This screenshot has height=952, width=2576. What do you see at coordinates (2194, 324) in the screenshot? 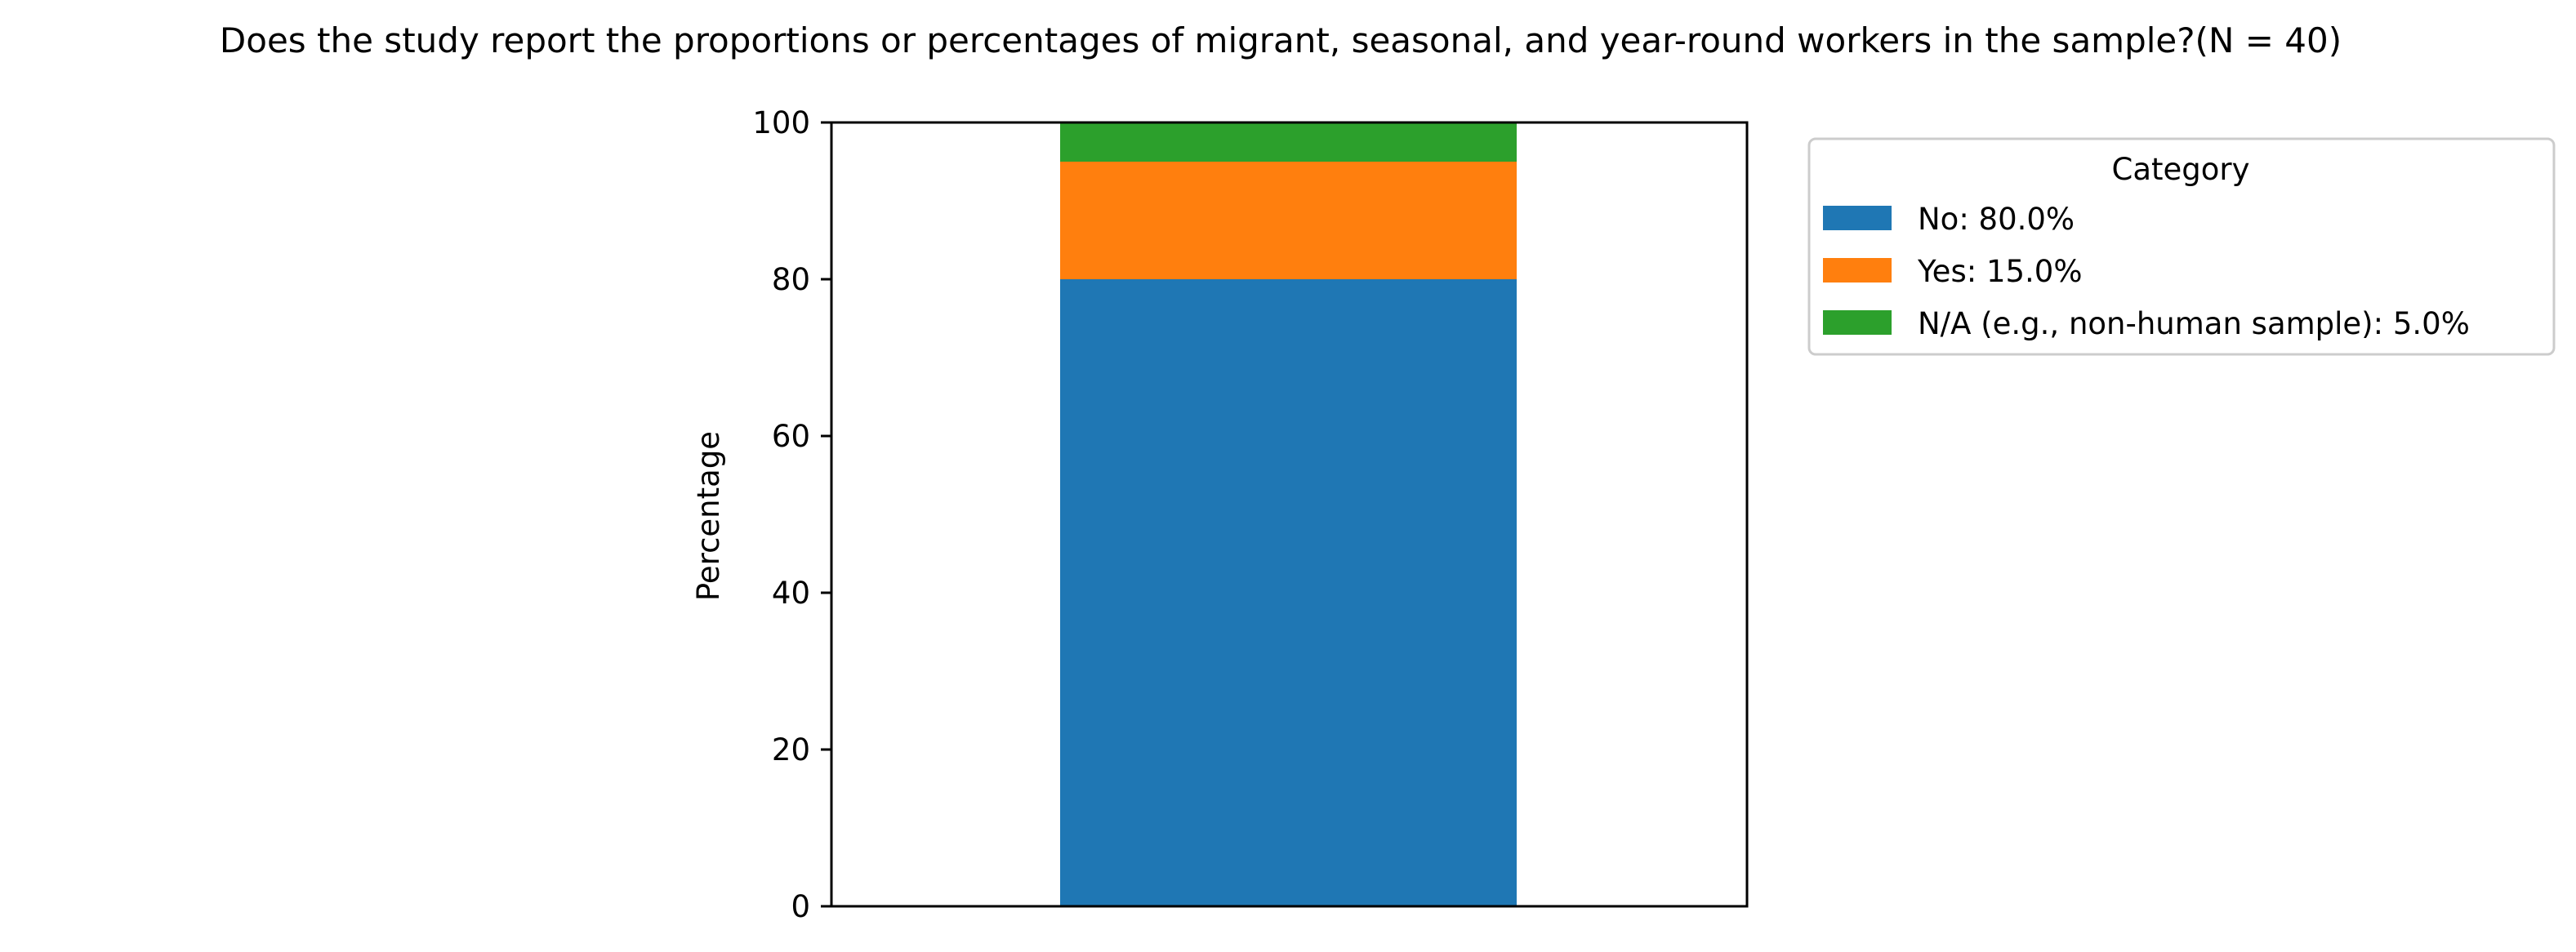
I see `legend-label-2: N/A (e.g., non-human sample): 5.0%` at bounding box center [2194, 324].